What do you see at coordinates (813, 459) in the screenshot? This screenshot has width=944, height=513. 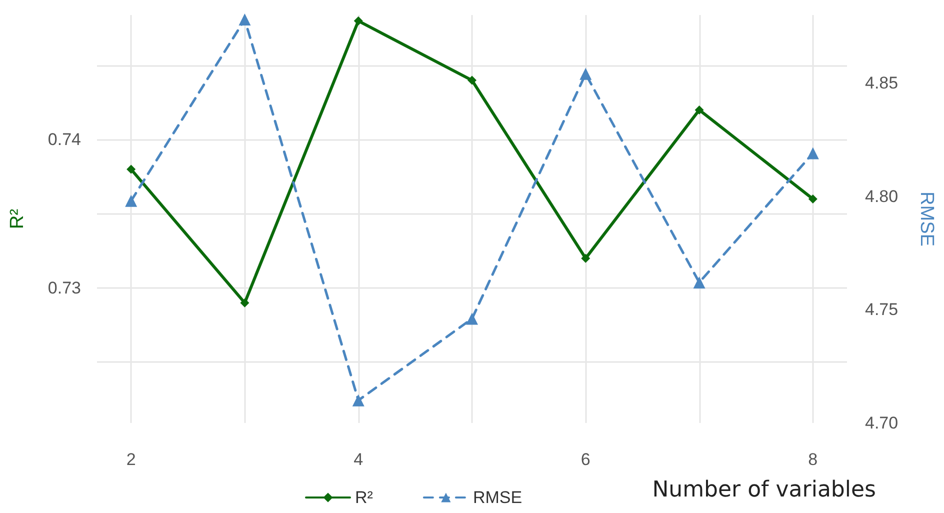 I see `x-tick-label: 8` at bounding box center [813, 459].